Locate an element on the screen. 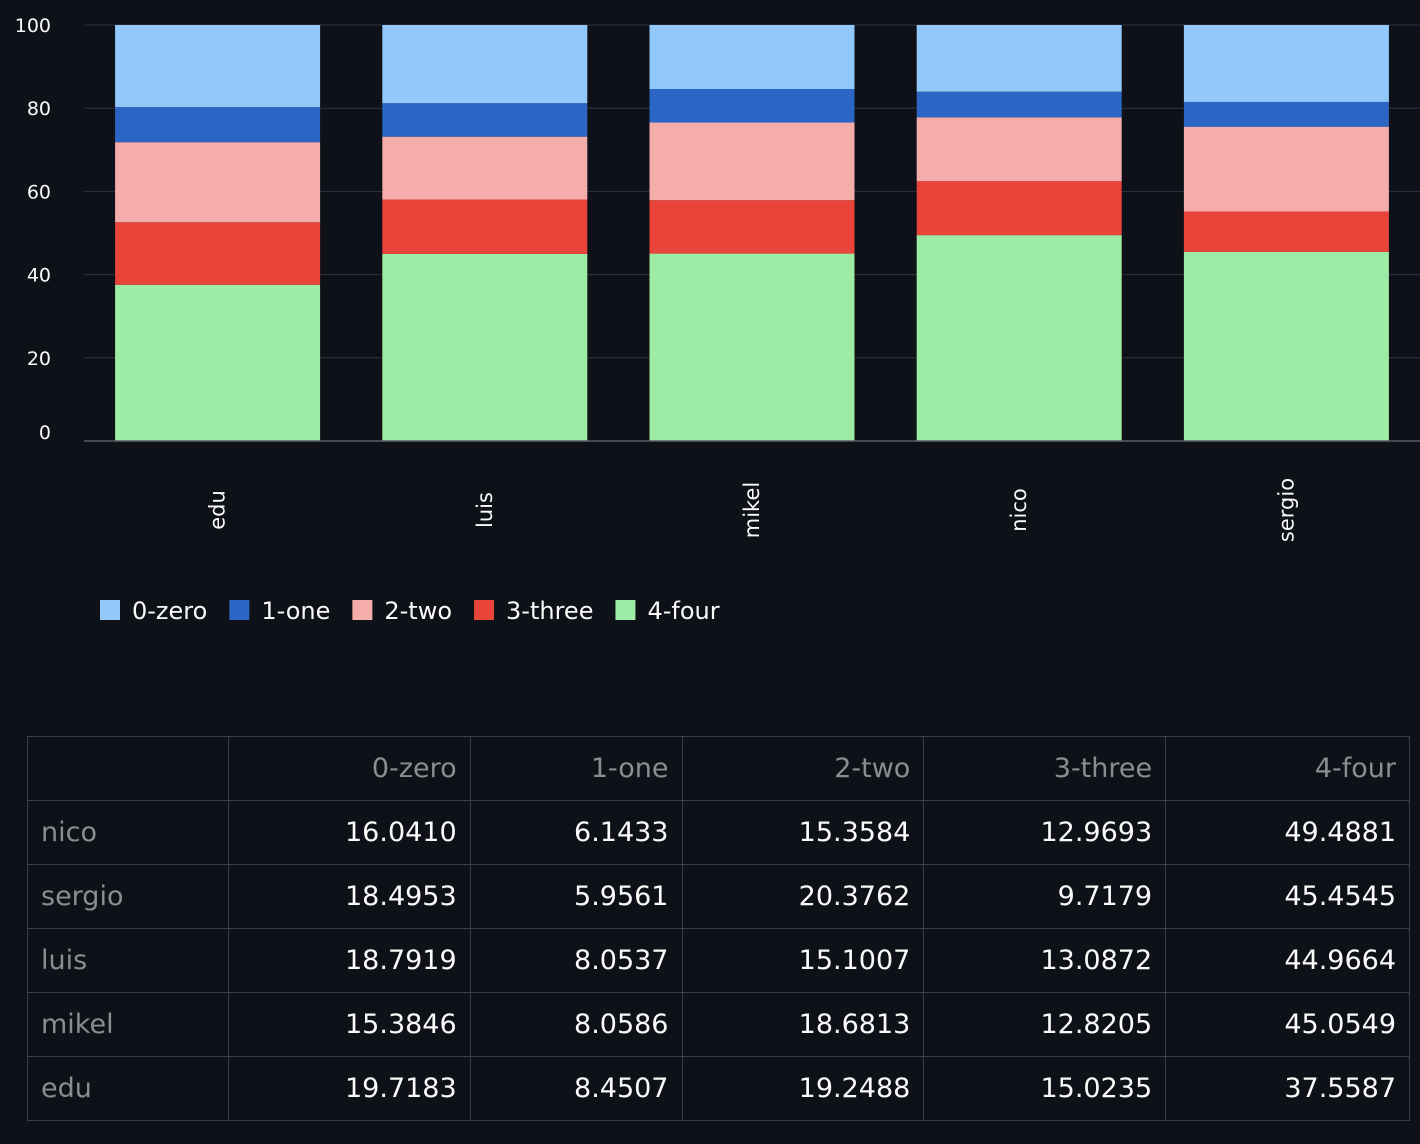 This screenshot has width=1420, height=1144. table-cell: 45.0549 is located at coordinates (1287, 1024).